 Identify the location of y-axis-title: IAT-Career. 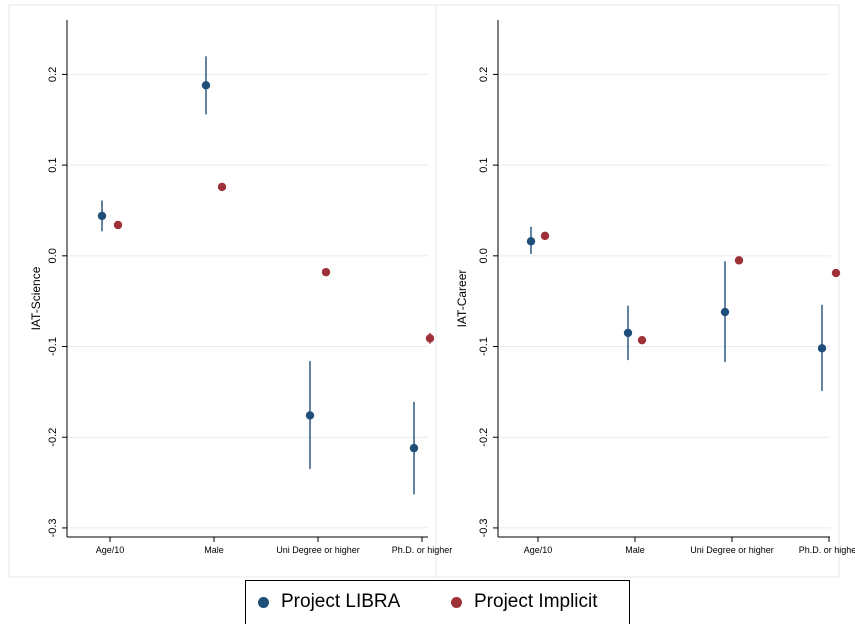
(462, 299).